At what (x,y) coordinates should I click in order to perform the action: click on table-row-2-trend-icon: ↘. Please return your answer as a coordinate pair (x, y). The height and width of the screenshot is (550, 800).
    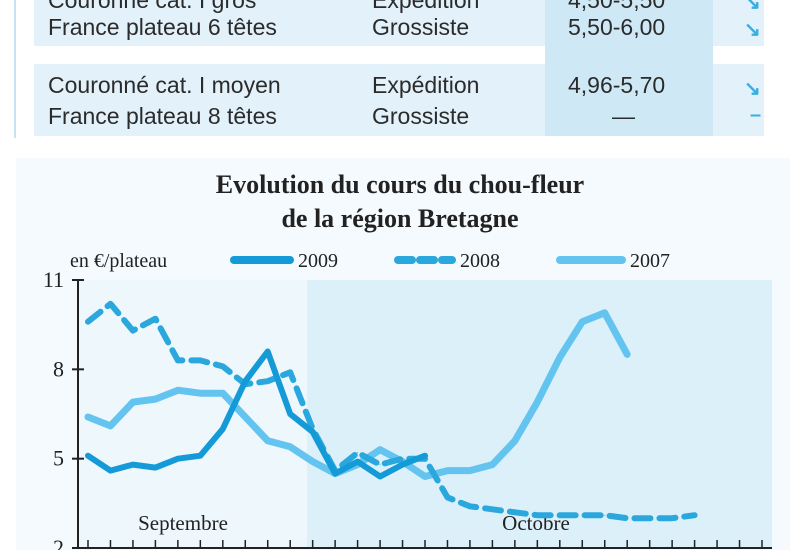
    Looking at the image, I should click on (752, 30).